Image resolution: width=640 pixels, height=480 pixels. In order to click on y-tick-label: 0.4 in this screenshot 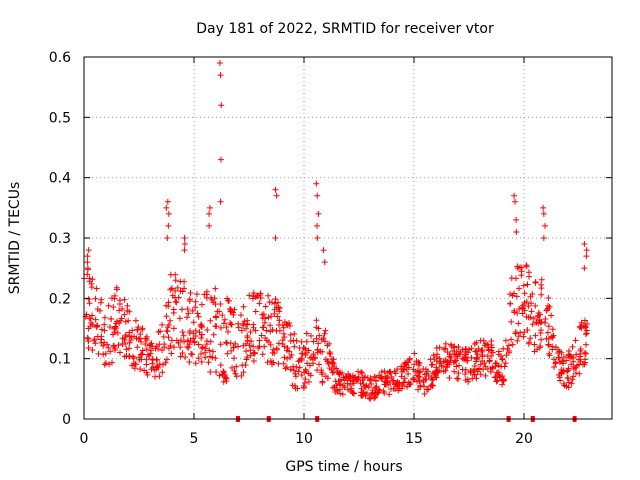, I will do `click(60, 179)`.